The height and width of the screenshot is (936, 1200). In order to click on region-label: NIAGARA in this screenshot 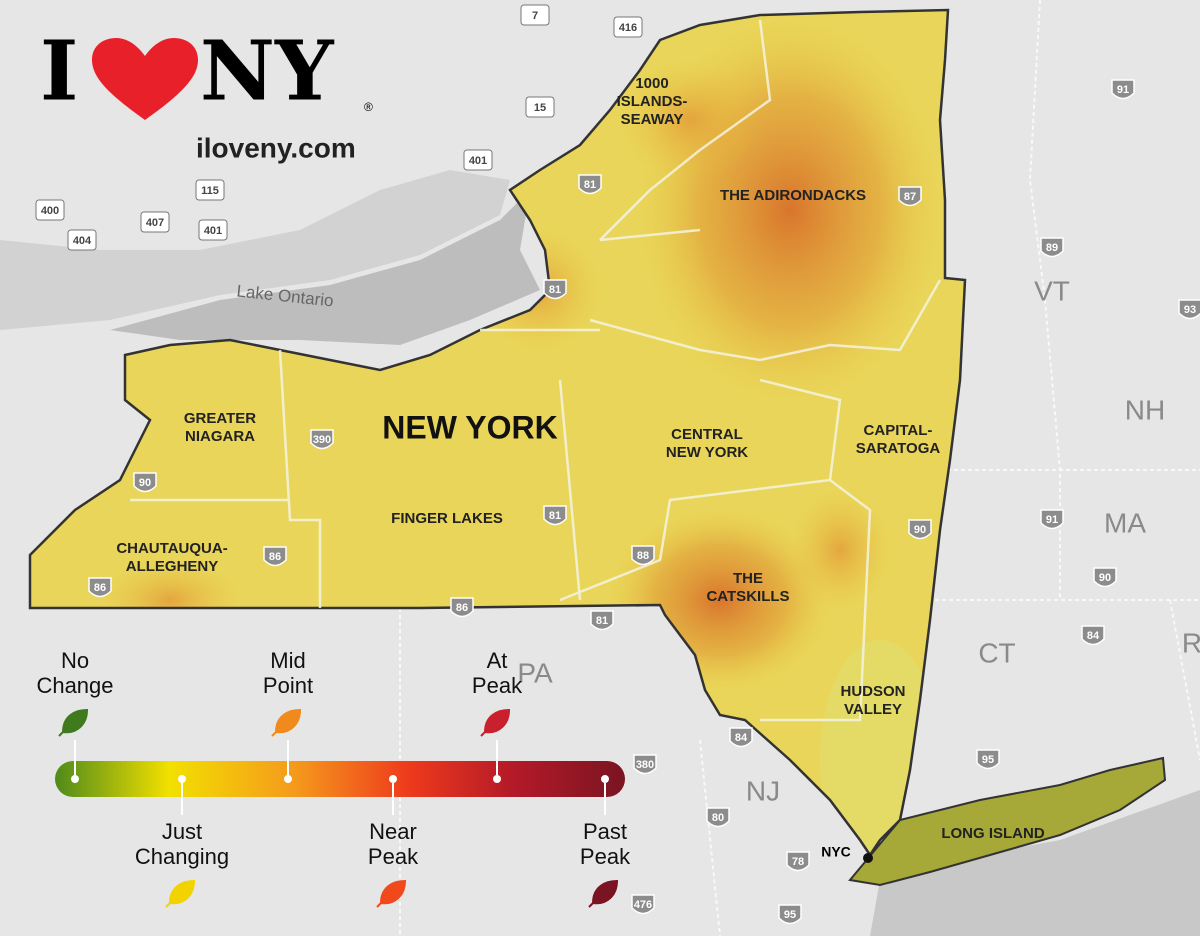, I will do `click(220, 436)`.